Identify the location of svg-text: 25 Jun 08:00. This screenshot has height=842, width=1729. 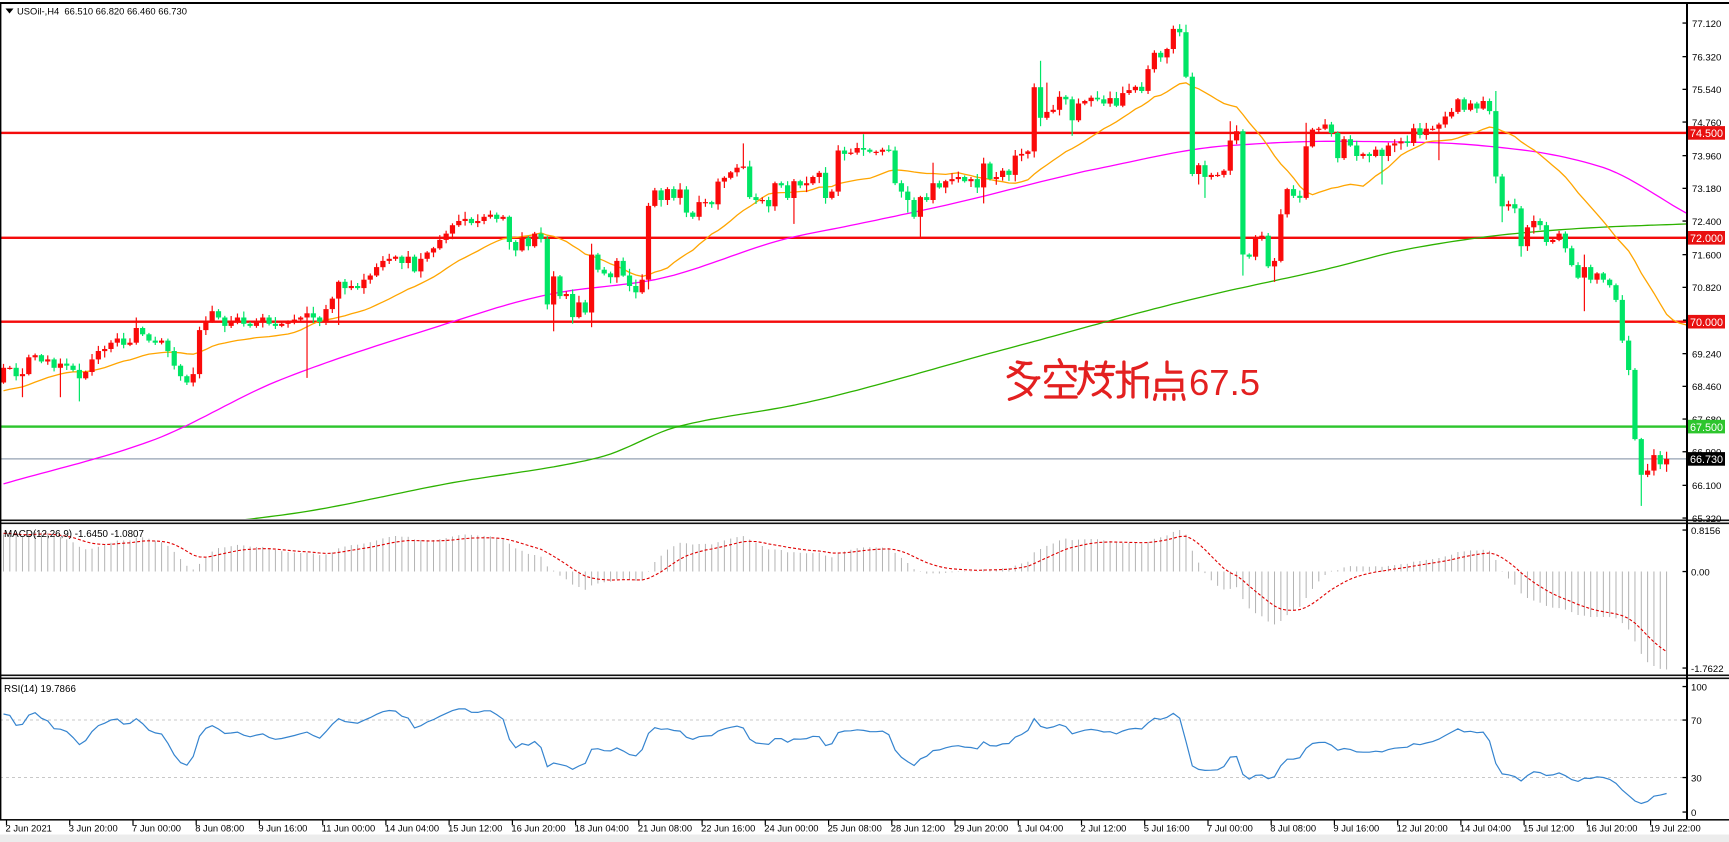
(855, 828).